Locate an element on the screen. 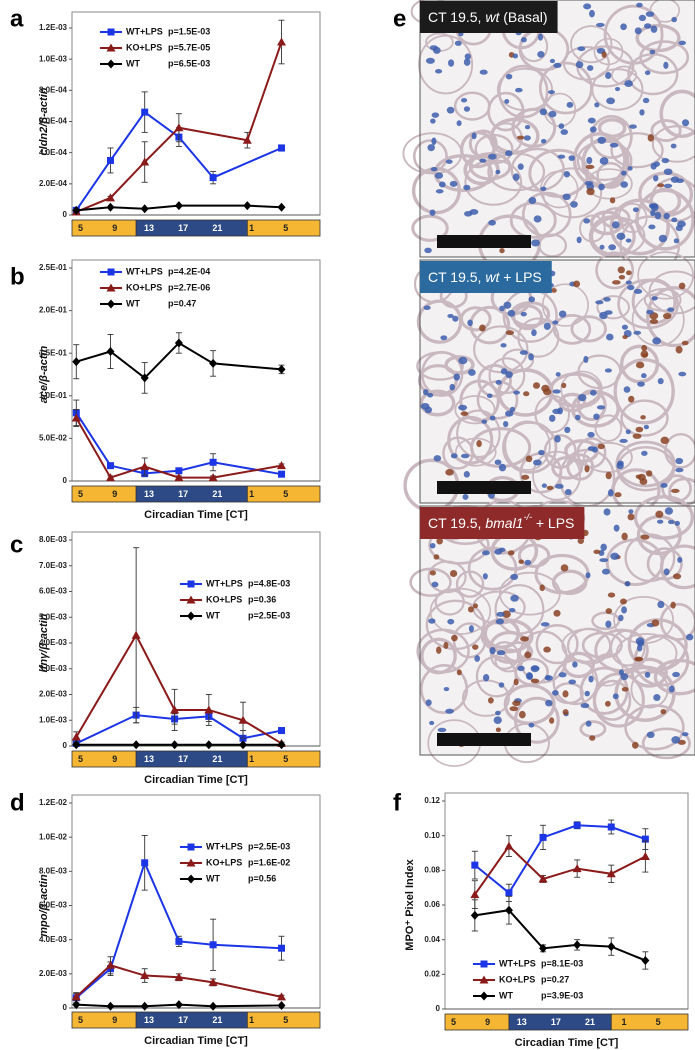  y-tick-label: 5.0E-03 is located at coordinates (53, 616).